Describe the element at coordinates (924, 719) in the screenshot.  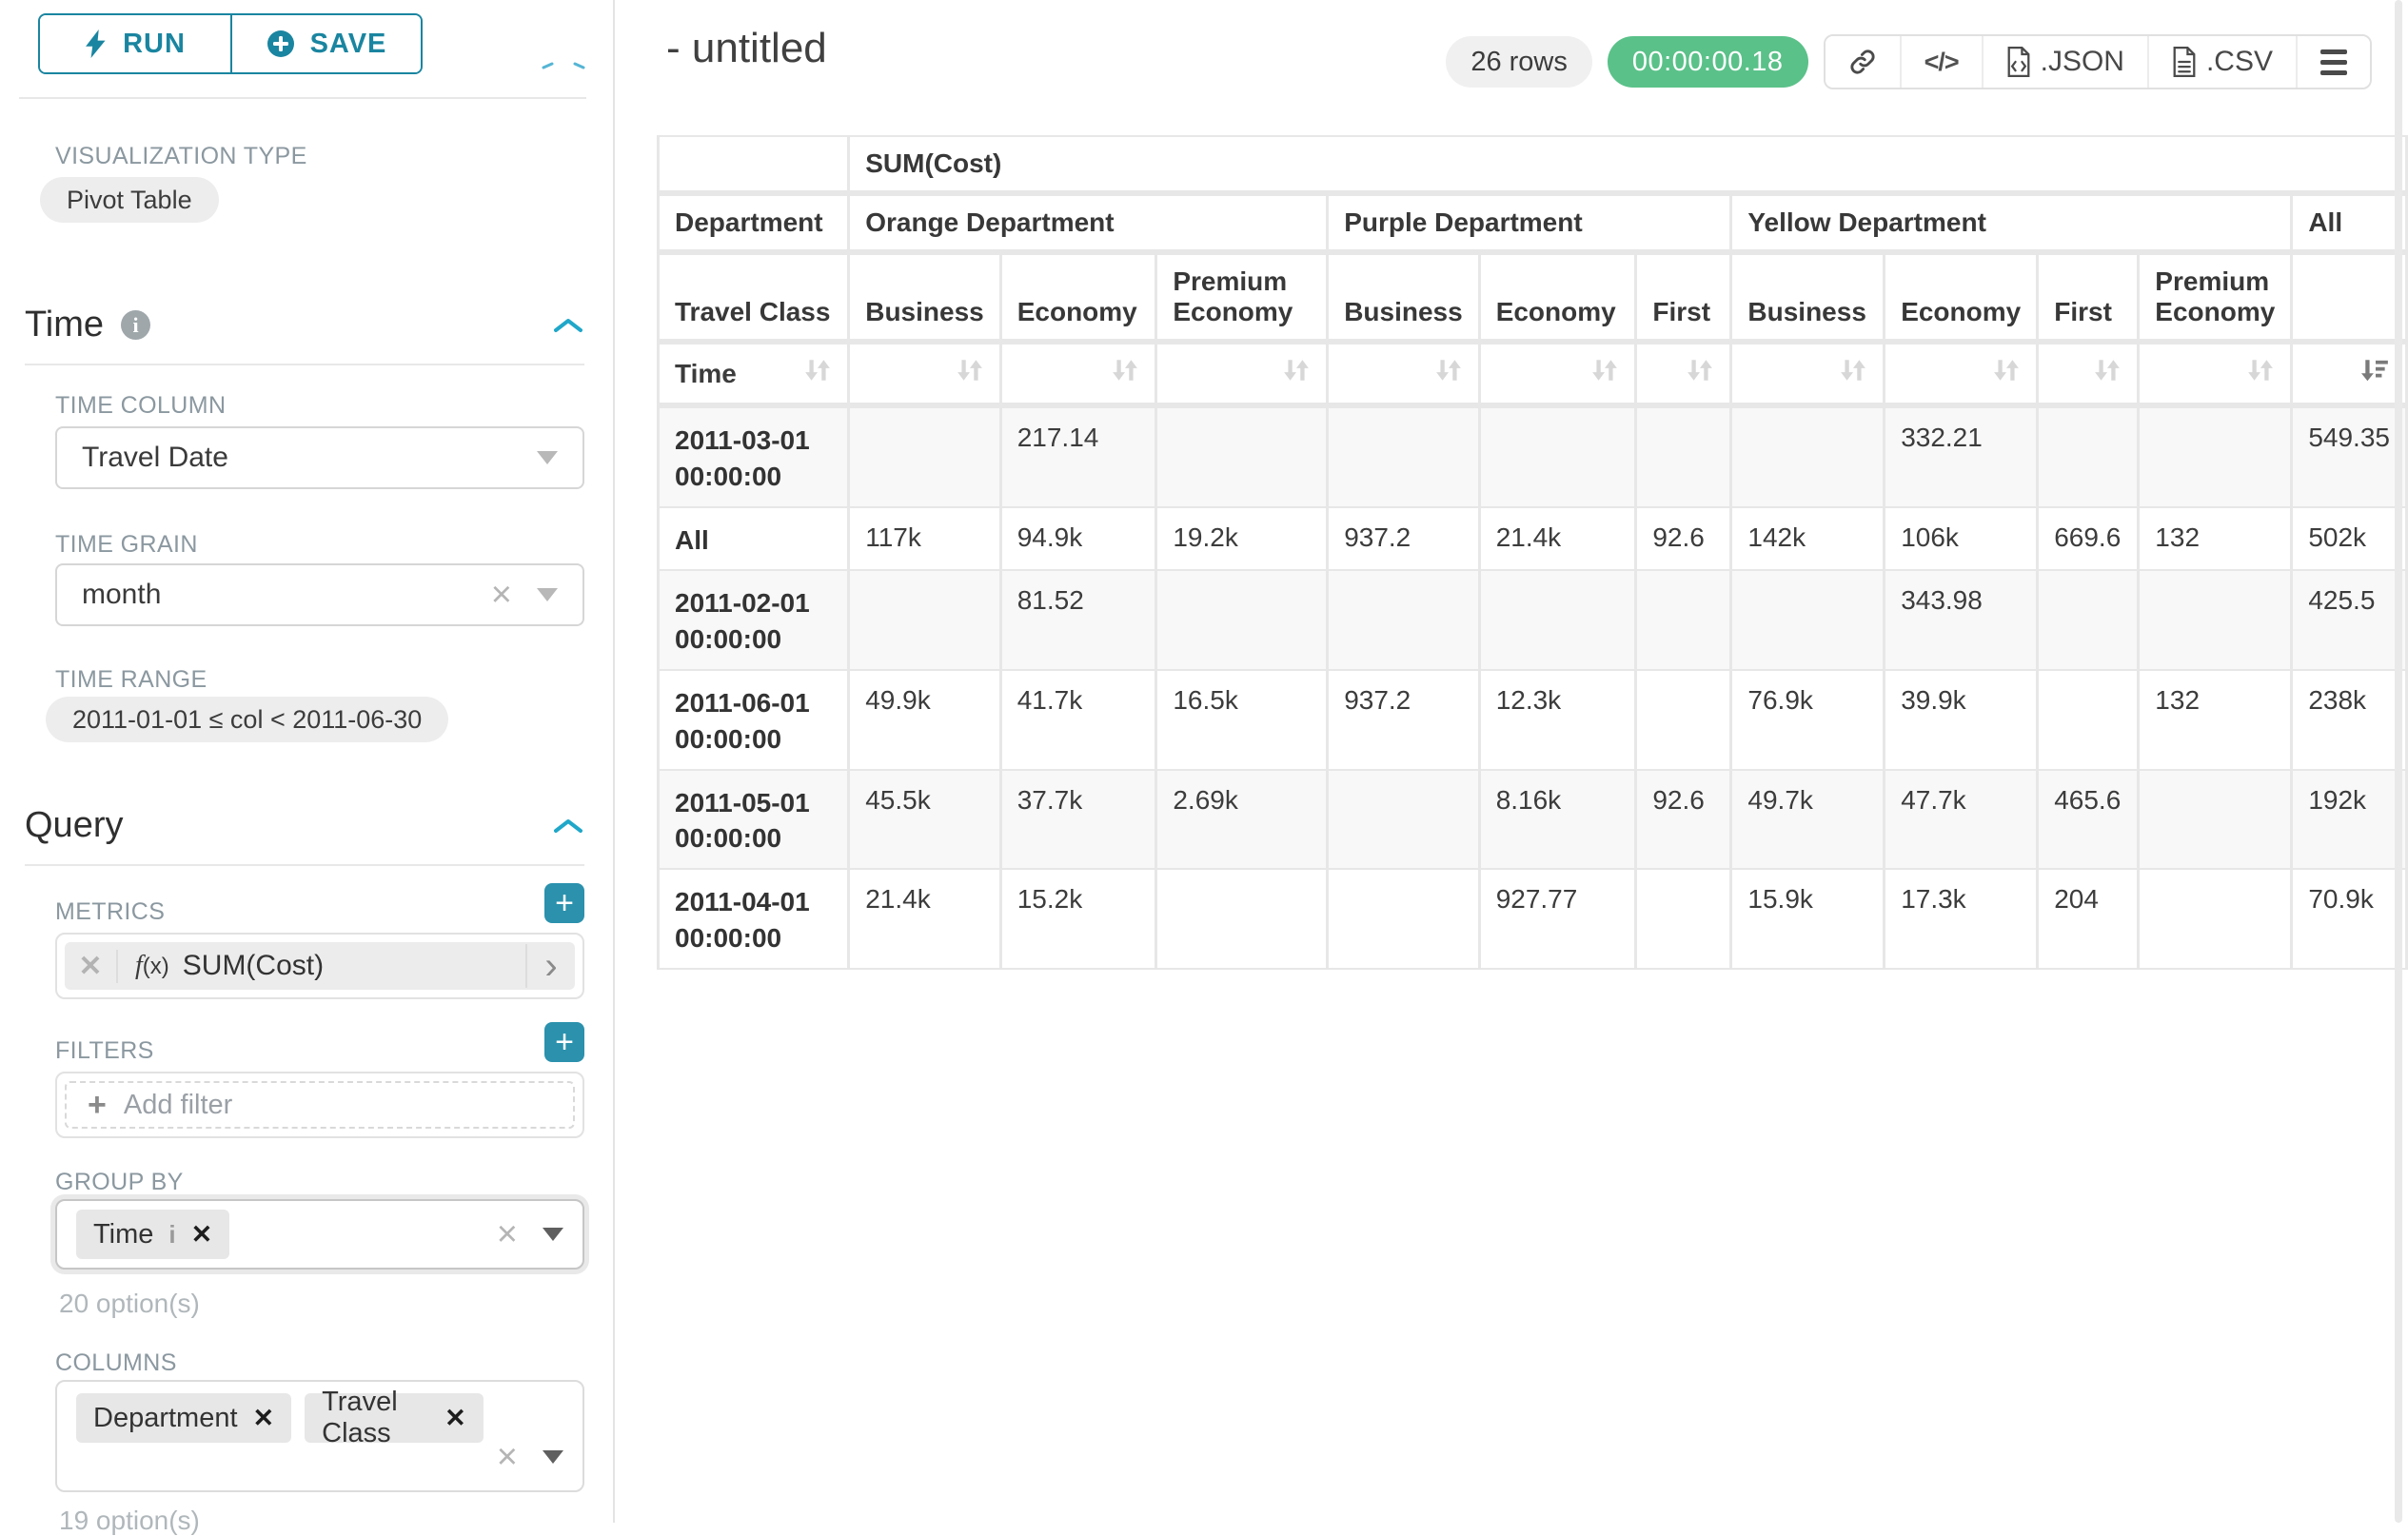
I see `pivot-cell: 49.9k` at that location.